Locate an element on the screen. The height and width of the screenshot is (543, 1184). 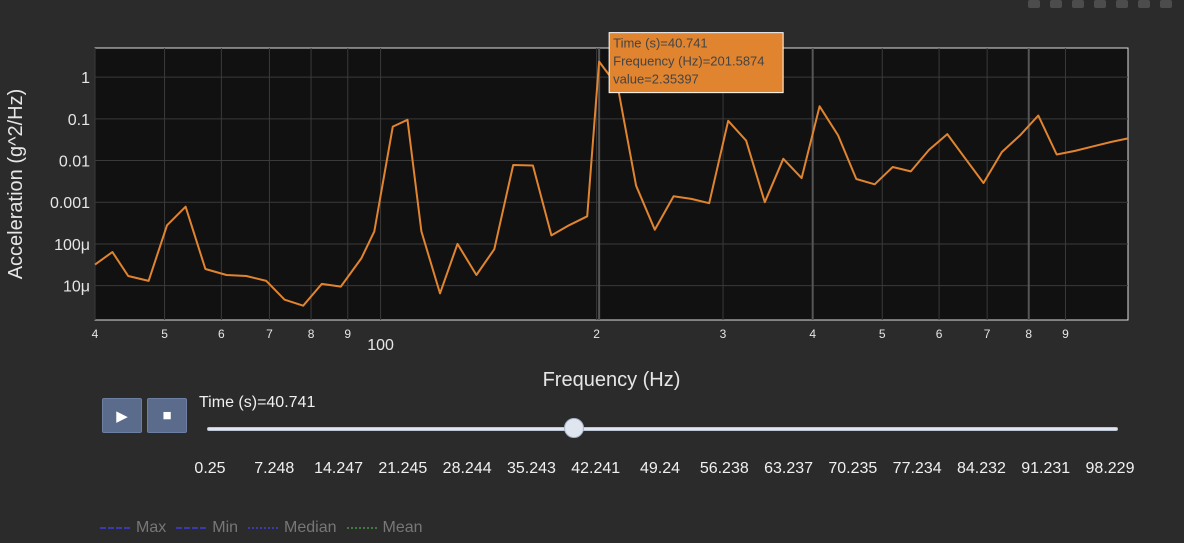
legend-item-mean: Mean is located at coordinates (384, 528).